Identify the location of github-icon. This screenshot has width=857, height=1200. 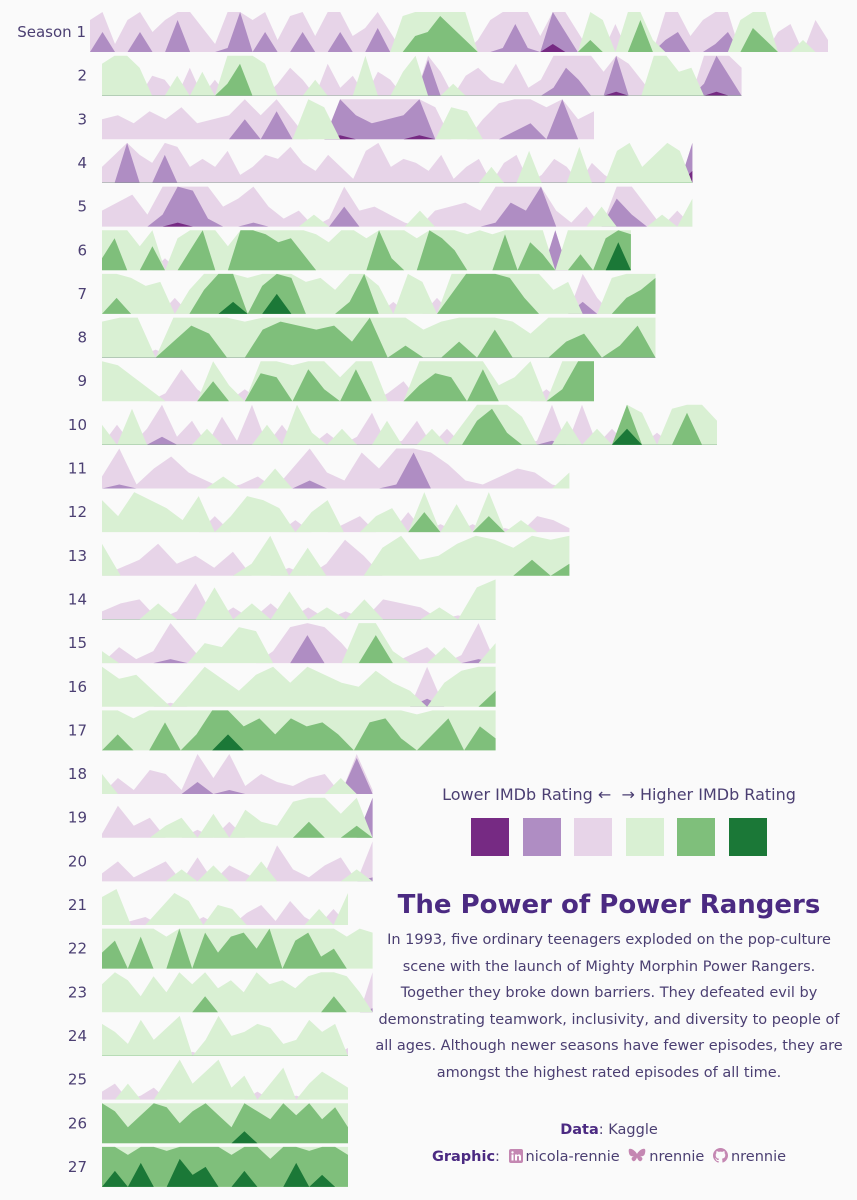
(720, 1155).